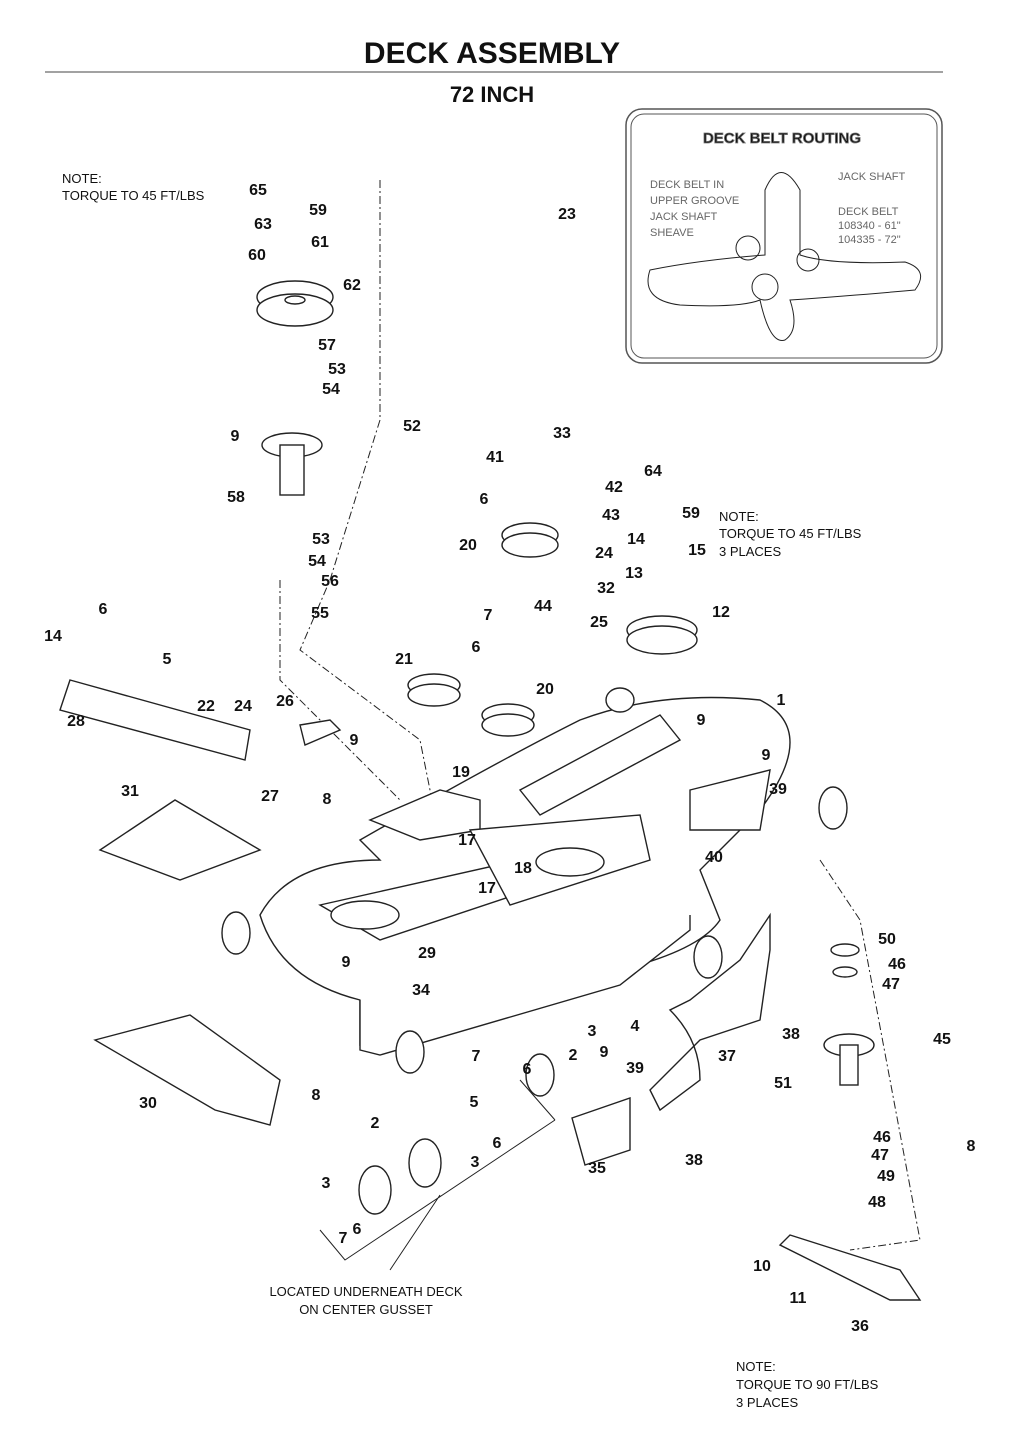 The width and height of the screenshot is (1024, 1455). Describe the element at coordinates (263, 224) in the screenshot. I see `callout: 63` at that location.